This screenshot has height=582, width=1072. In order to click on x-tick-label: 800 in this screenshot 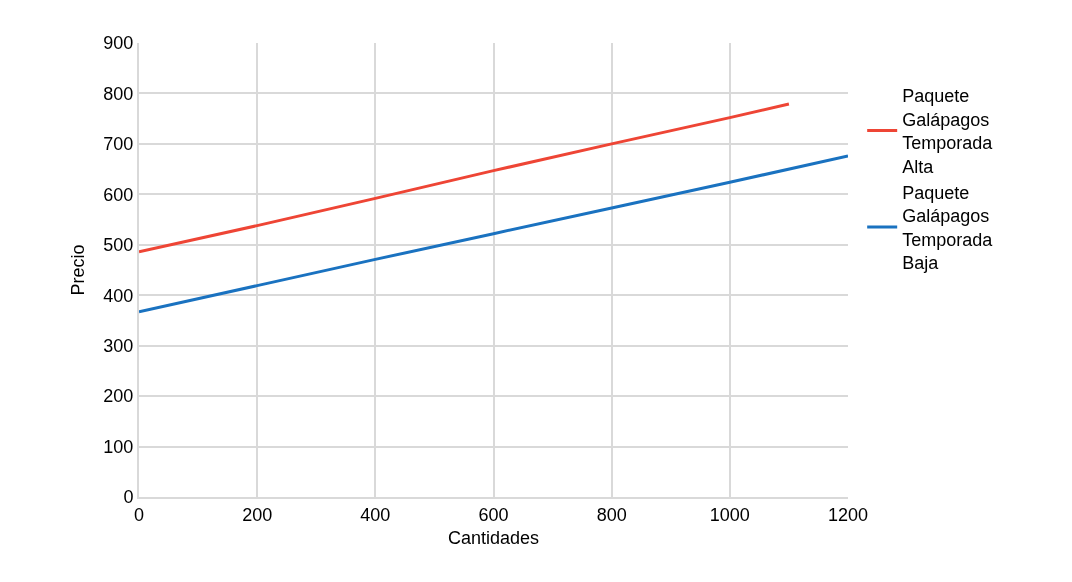, I will do `click(611, 514)`.